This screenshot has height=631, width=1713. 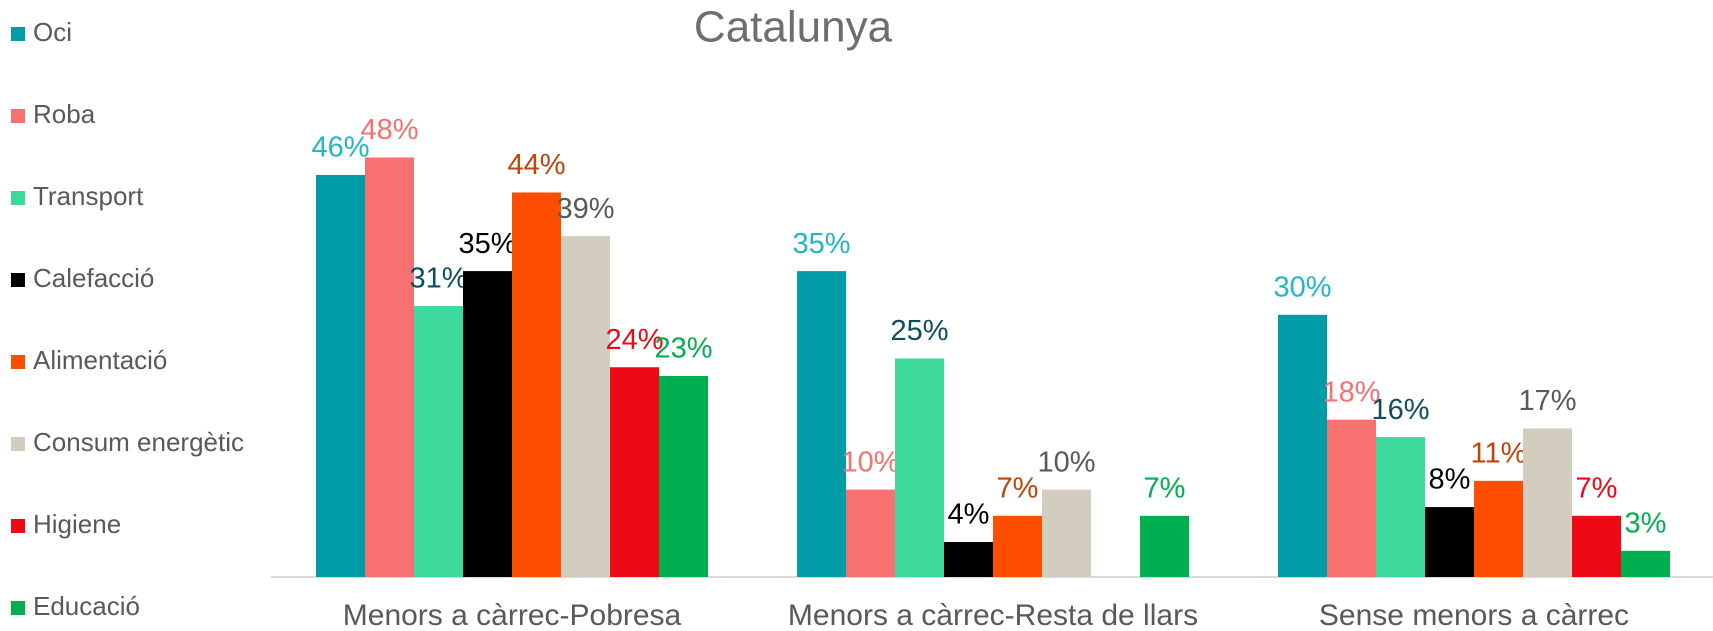 What do you see at coordinates (340, 148) in the screenshot?
I see `data-label: 46%` at bounding box center [340, 148].